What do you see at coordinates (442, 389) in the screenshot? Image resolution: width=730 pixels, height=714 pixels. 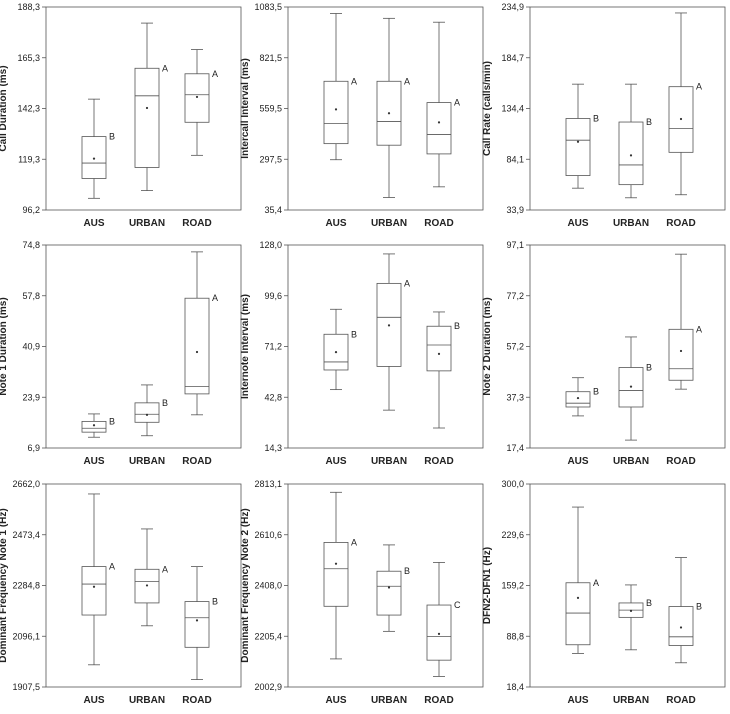 I see `box-road: B ROAD` at bounding box center [442, 389].